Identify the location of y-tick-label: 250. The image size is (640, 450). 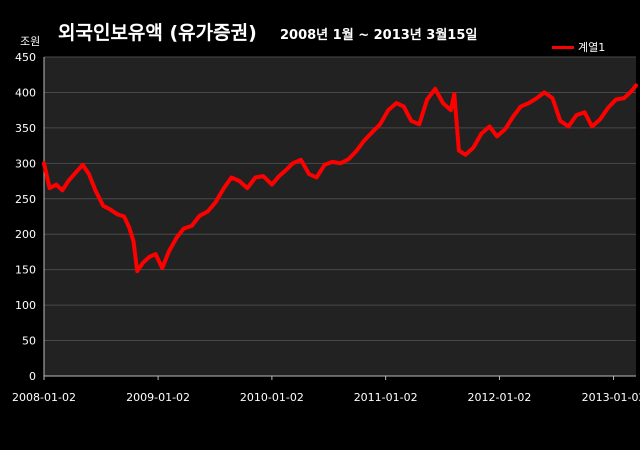
(25, 199).